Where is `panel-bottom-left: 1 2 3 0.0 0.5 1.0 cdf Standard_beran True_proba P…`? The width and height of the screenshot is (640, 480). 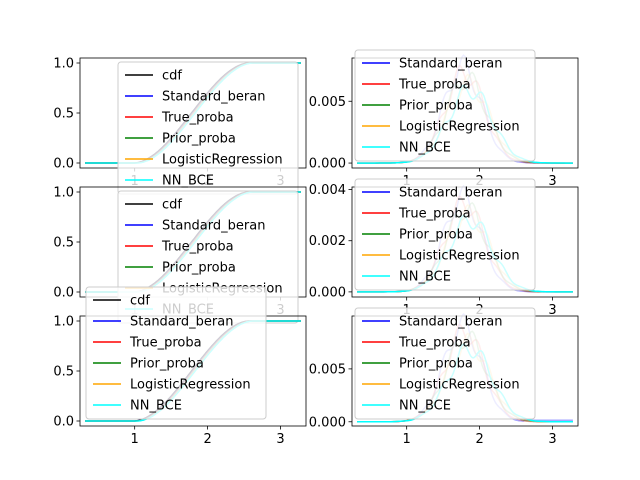
panel-bottom-left: 1 2 3 0.0 0.5 1.0 cdf Standard_beran True_proba P… is located at coordinates (180, 366).